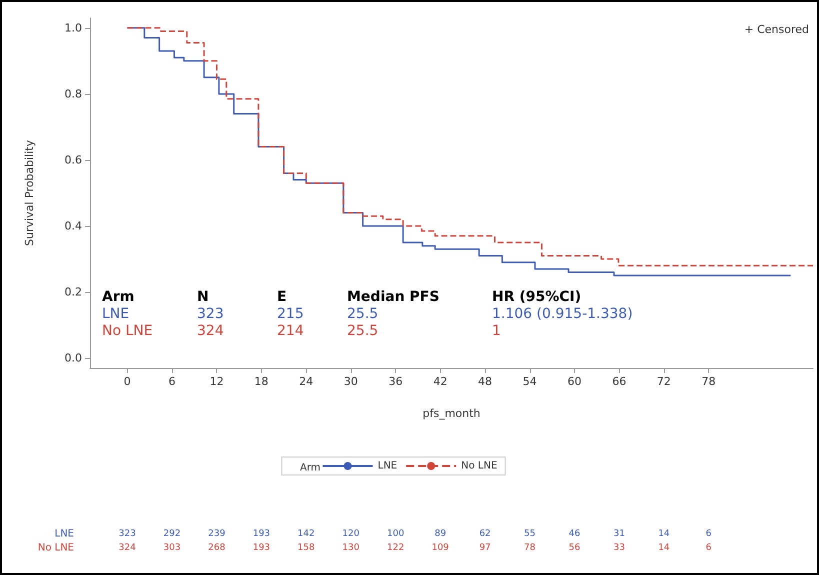  Describe the element at coordinates (56, 548) in the screenshot. I see `text: No LNE` at that location.